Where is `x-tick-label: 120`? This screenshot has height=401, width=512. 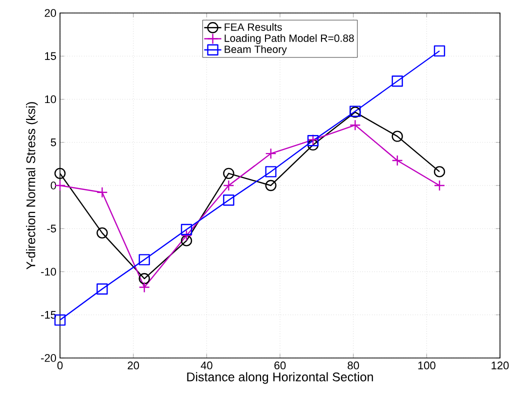
x-tick-label: 120 is located at coordinates (500, 366).